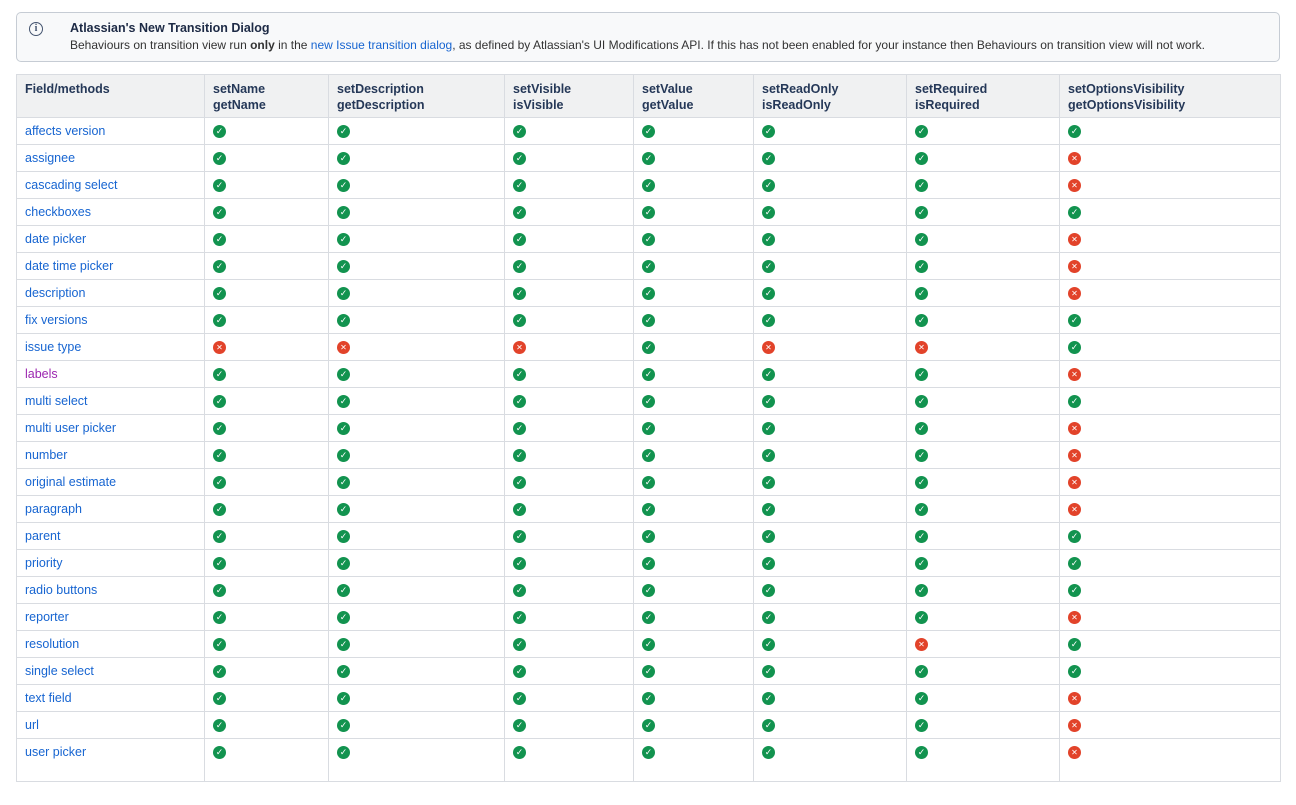  What do you see at coordinates (648, 482) in the screenshot?
I see `table-row: original estimate` at bounding box center [648, 482].